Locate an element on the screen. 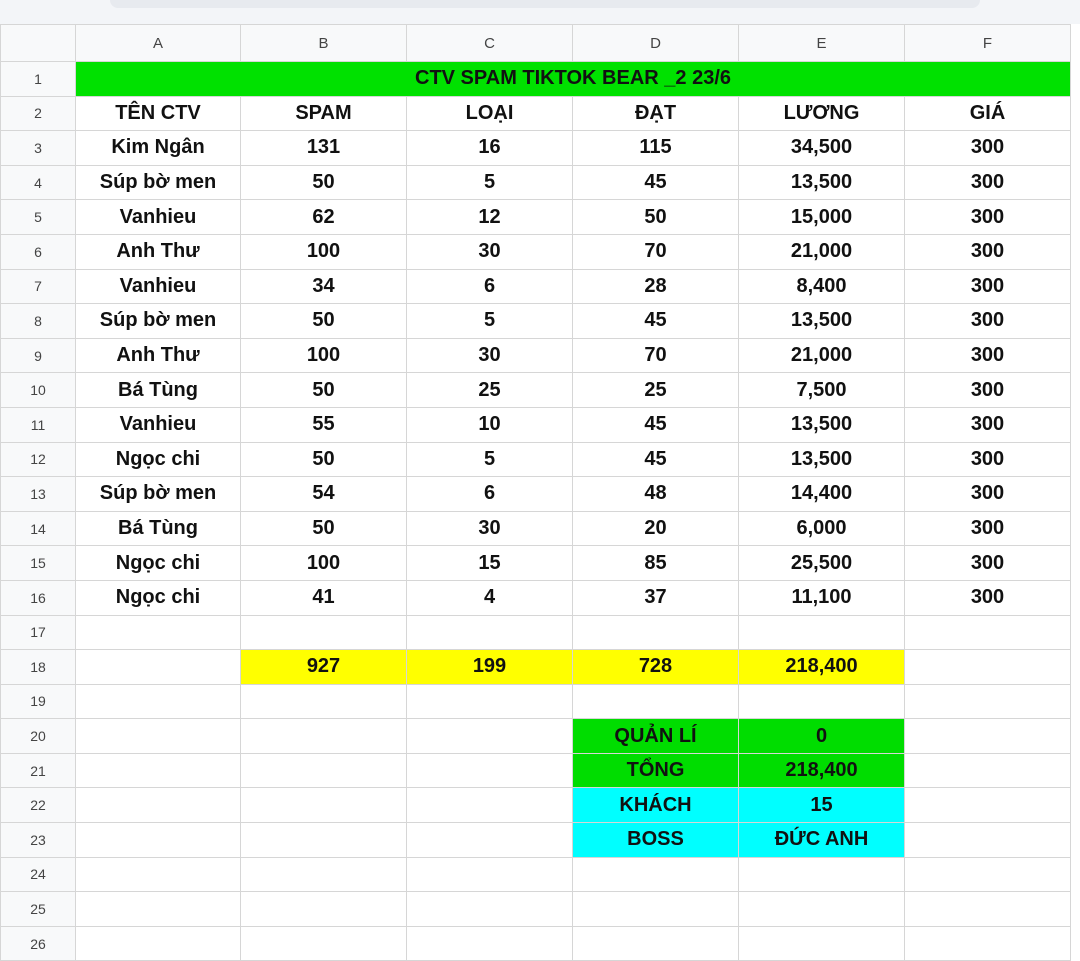  dat-cell: 20 is located at coordinates (655, 528).